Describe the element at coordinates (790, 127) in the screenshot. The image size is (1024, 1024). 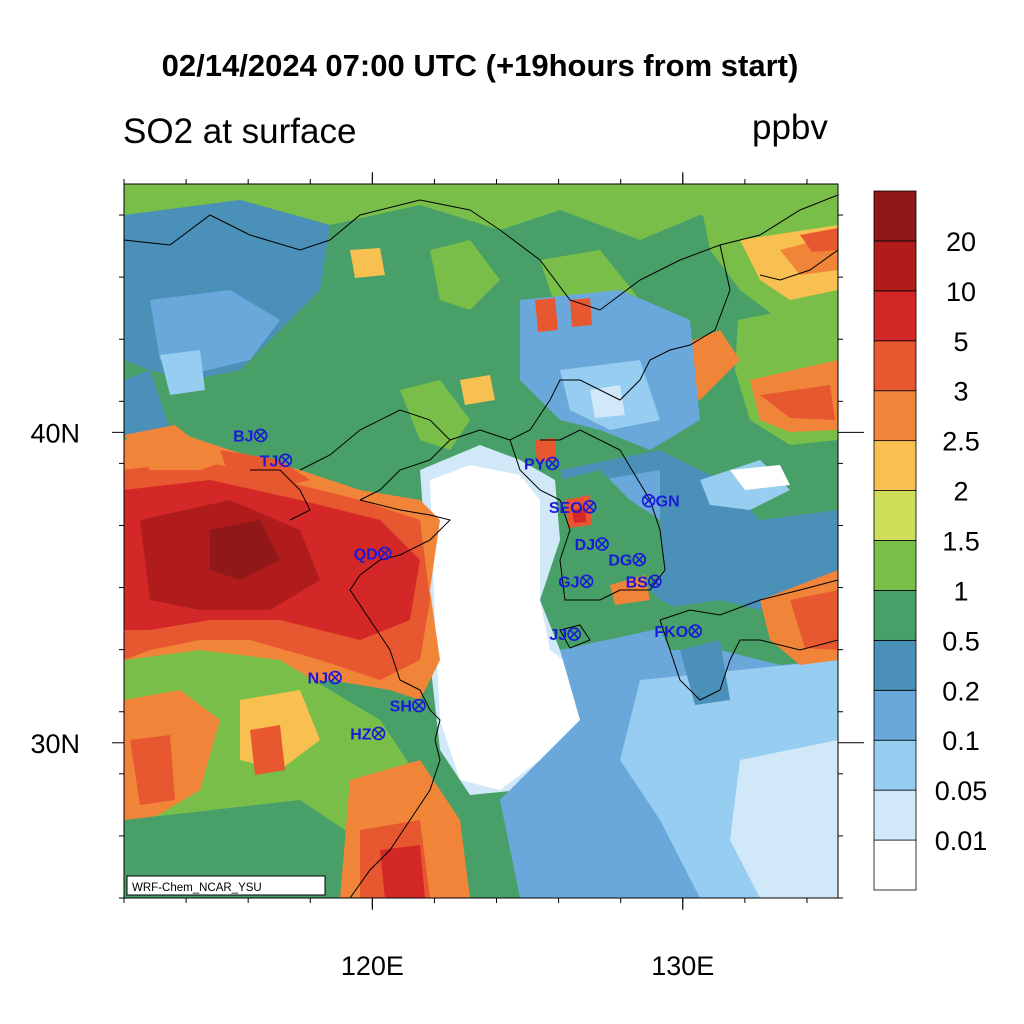
I see `units-label: ppbv` at that location.